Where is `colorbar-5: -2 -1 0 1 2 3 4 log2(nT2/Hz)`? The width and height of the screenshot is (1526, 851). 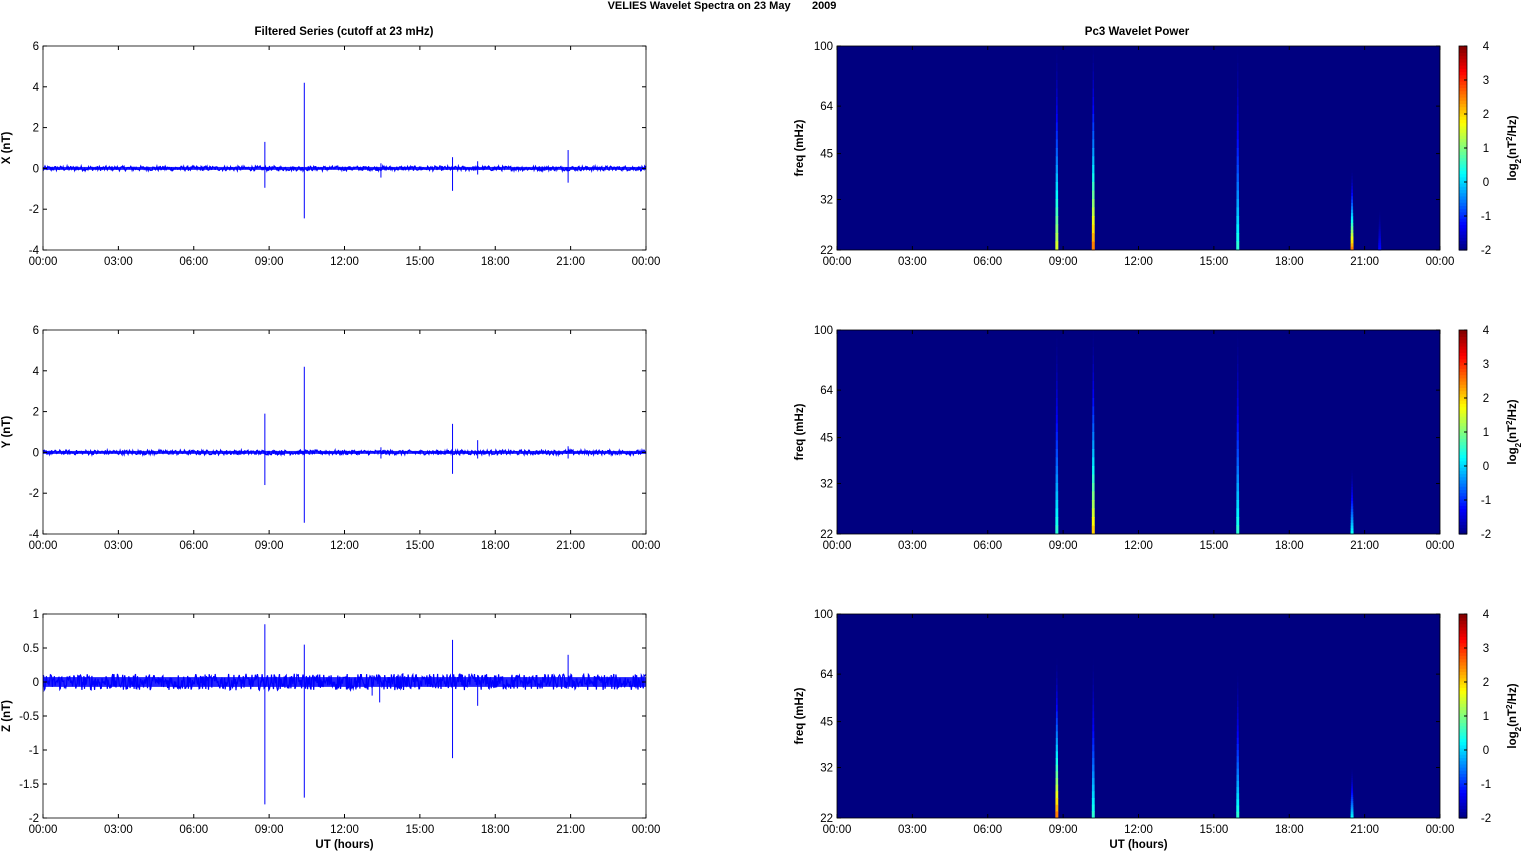 colorbar-5: -2 -1 0 1 2 3 4 log2(nT2/Hz) is located at coordinates (1490, 717).